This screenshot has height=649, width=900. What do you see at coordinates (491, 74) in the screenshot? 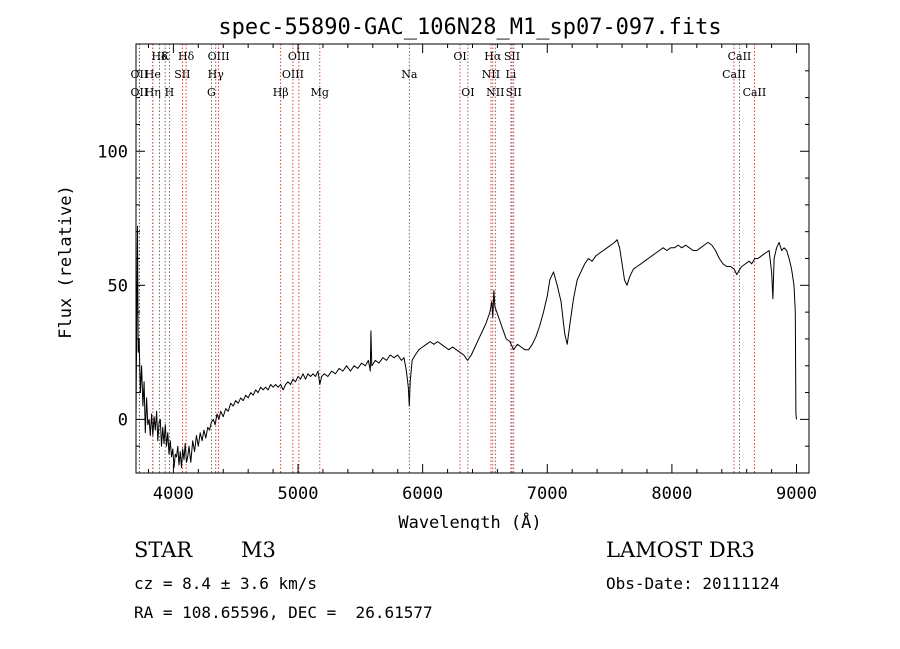
I see `marker-label-20: NII` at bounding box center [491, 74].